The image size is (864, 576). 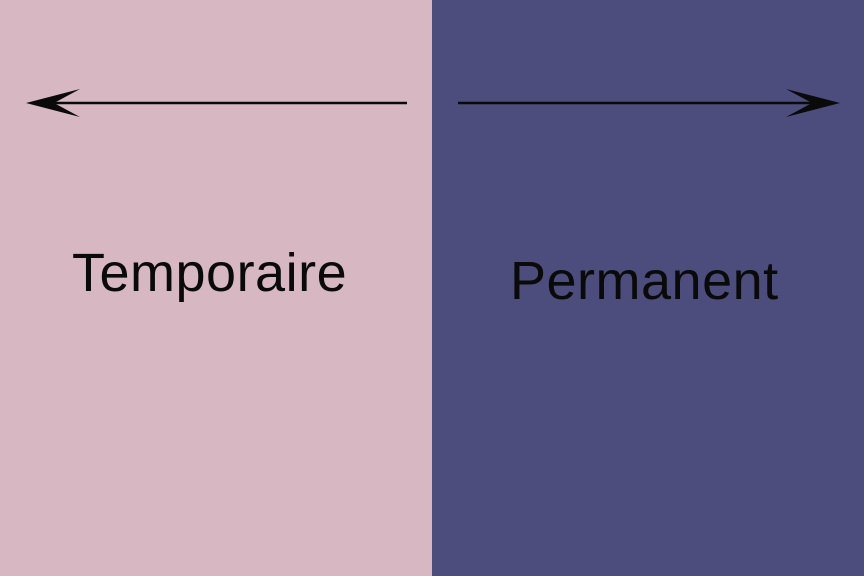 What do you see at coordinates (649, 103) in the screenshot?
I see `arrow-right-icon` at bounding box center [649, 103].